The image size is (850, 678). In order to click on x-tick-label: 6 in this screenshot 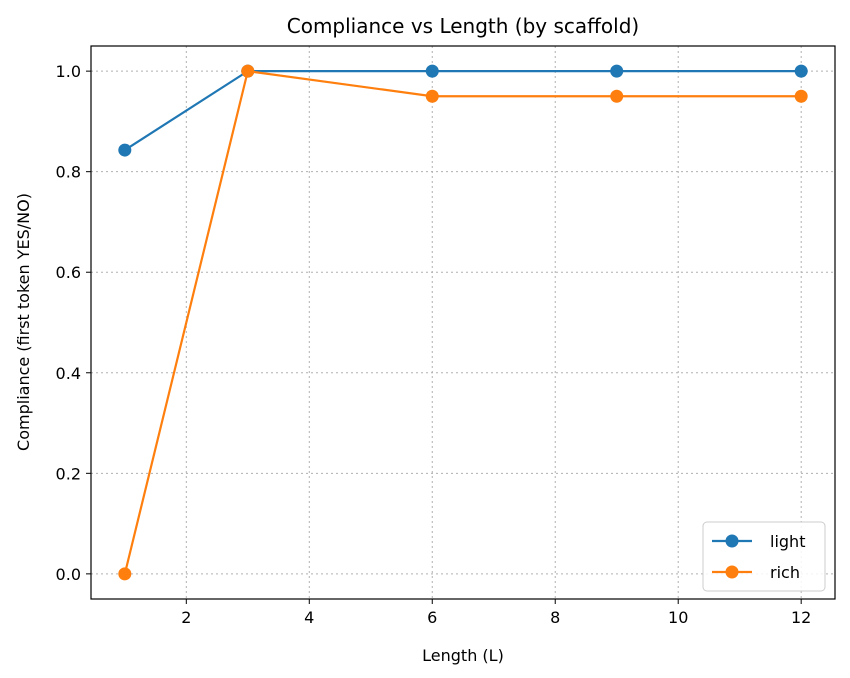, I will do `click(432, 617)`.